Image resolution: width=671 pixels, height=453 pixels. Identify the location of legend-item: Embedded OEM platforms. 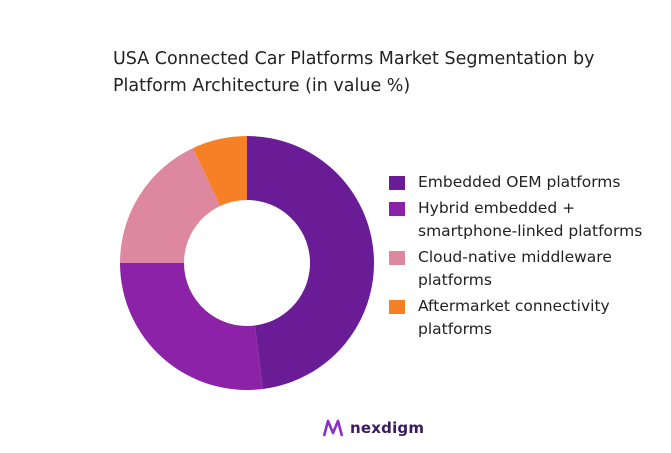
(524, 182).